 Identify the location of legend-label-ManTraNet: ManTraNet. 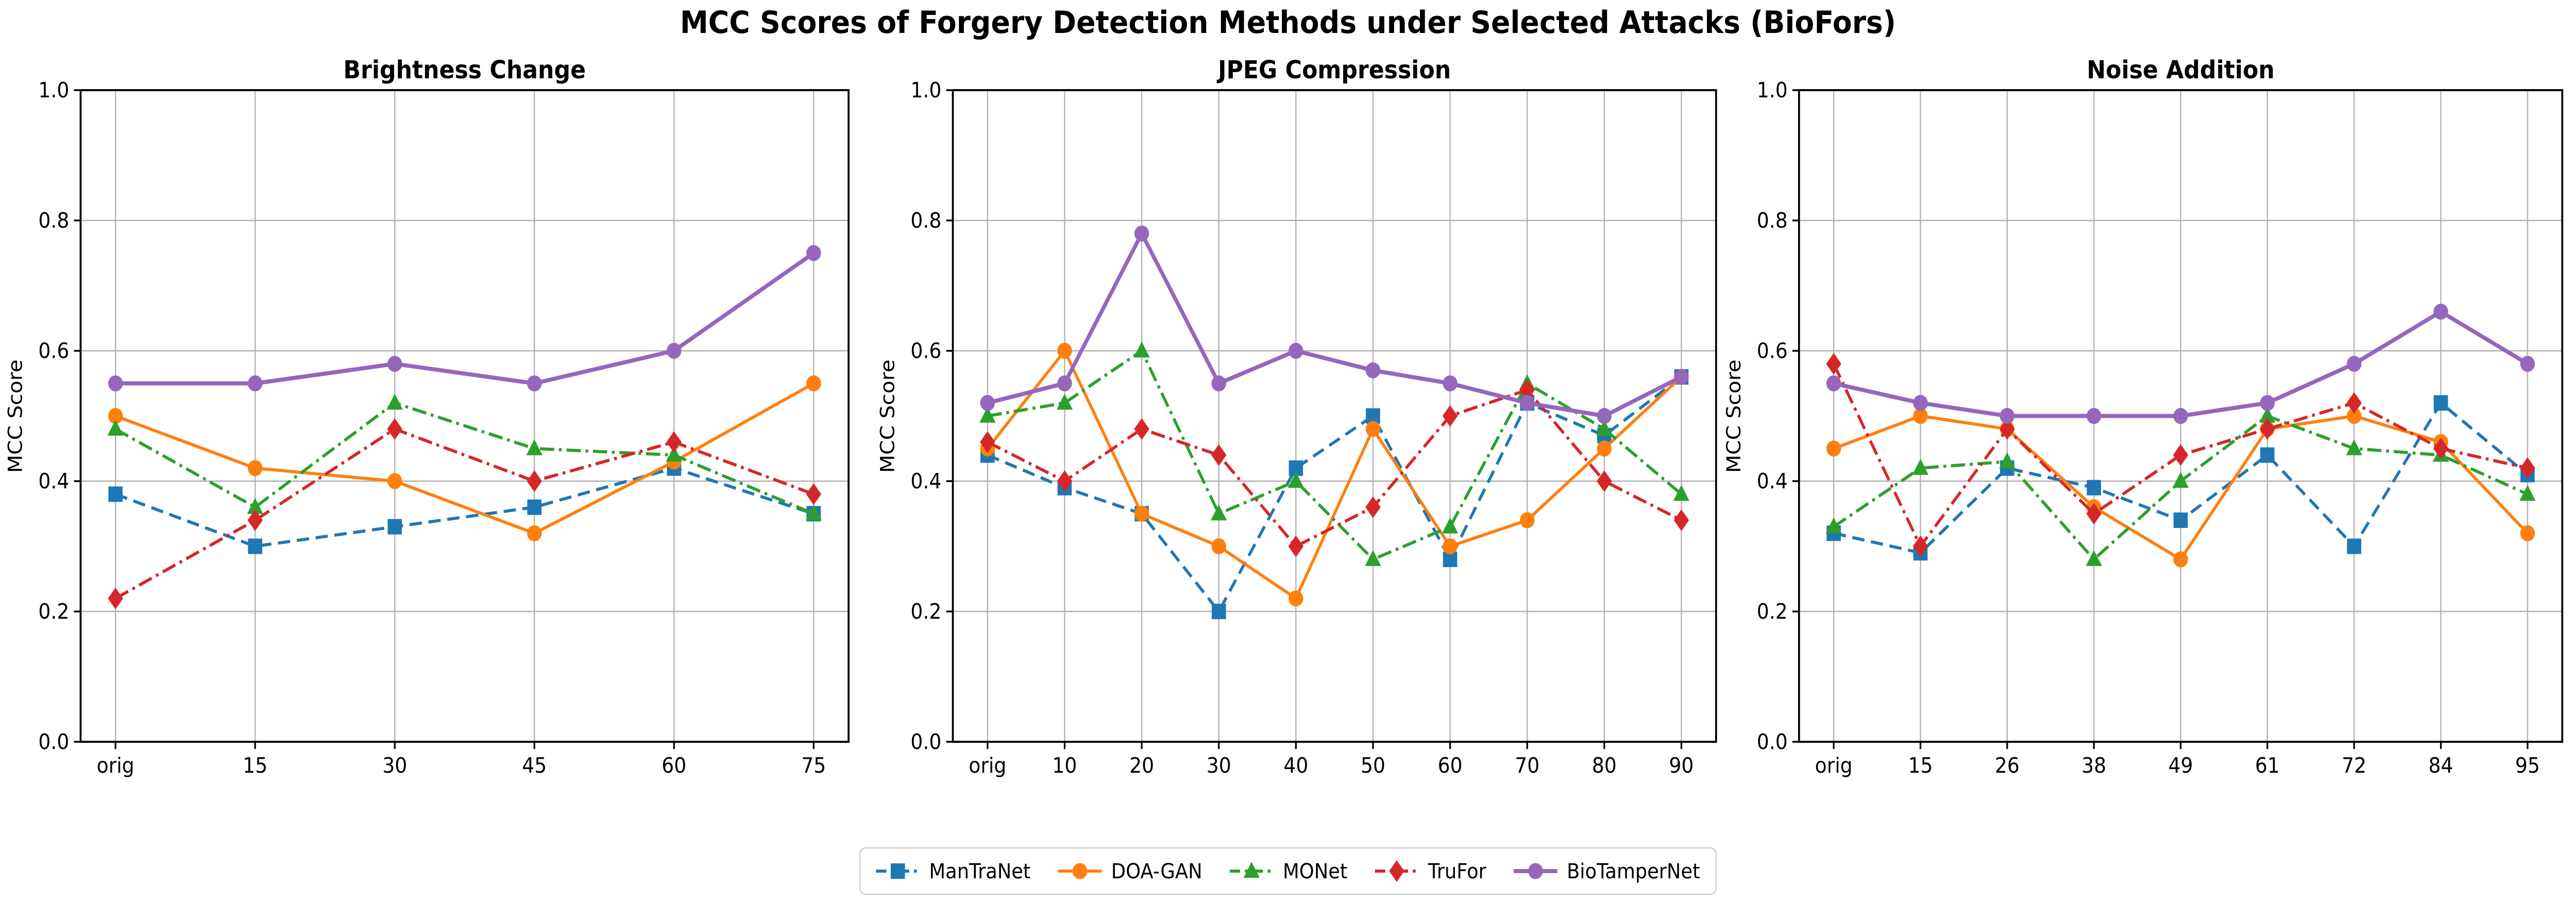
(979, 872).